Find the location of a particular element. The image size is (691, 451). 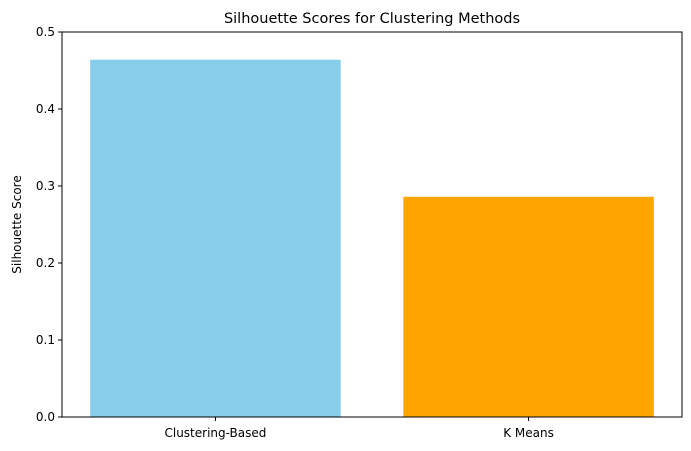

y-tick-label: 0.5 is located at coordinates (45, 32).